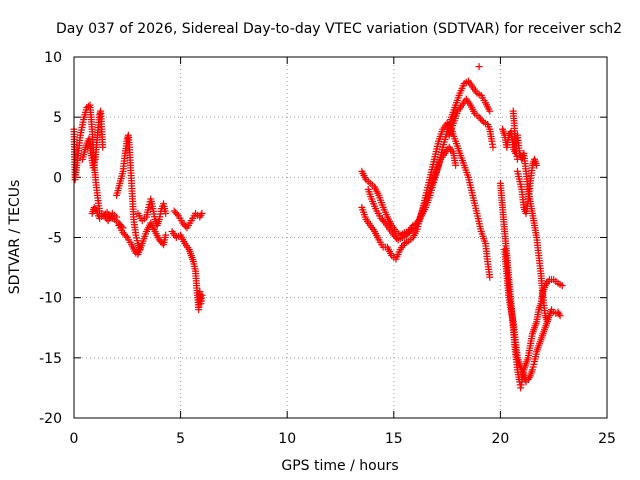 This screenshot has width=640, height=480. I want to click on x-tick-label: 25, so click(607, 439).